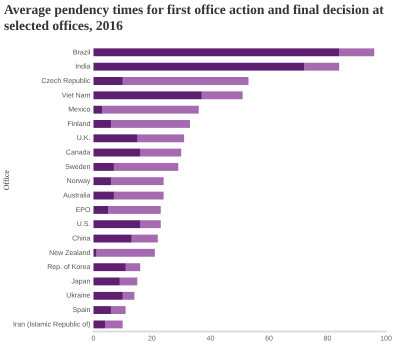 The height and width of the screenshot is (346, 400). What do you see at coordinates (194, 18) in the screenshot?
I see `chart-title: Average pendency times for first office action and final decision at selected offices, 2016` at bounding box center [194, 18].